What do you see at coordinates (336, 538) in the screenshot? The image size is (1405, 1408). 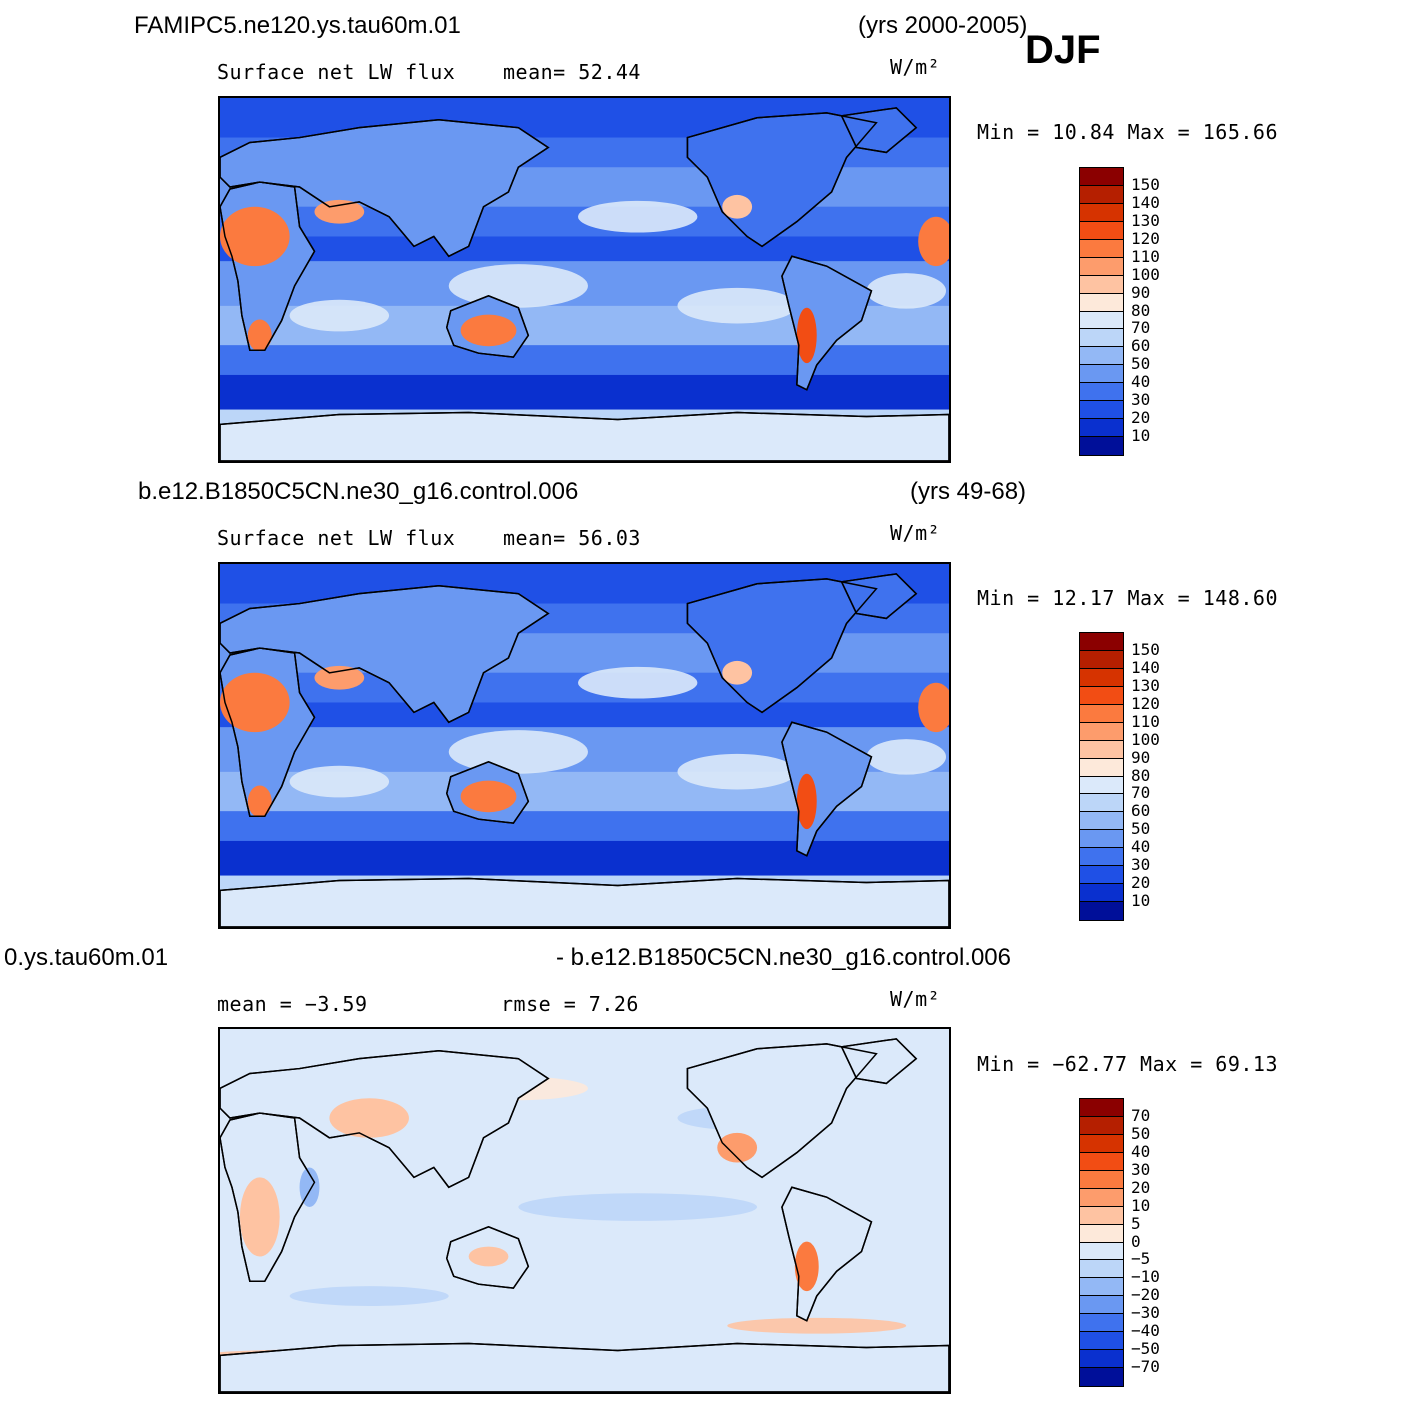 I see `panel2-variable: Surface net LW flux` at bounding box center [336, 538].